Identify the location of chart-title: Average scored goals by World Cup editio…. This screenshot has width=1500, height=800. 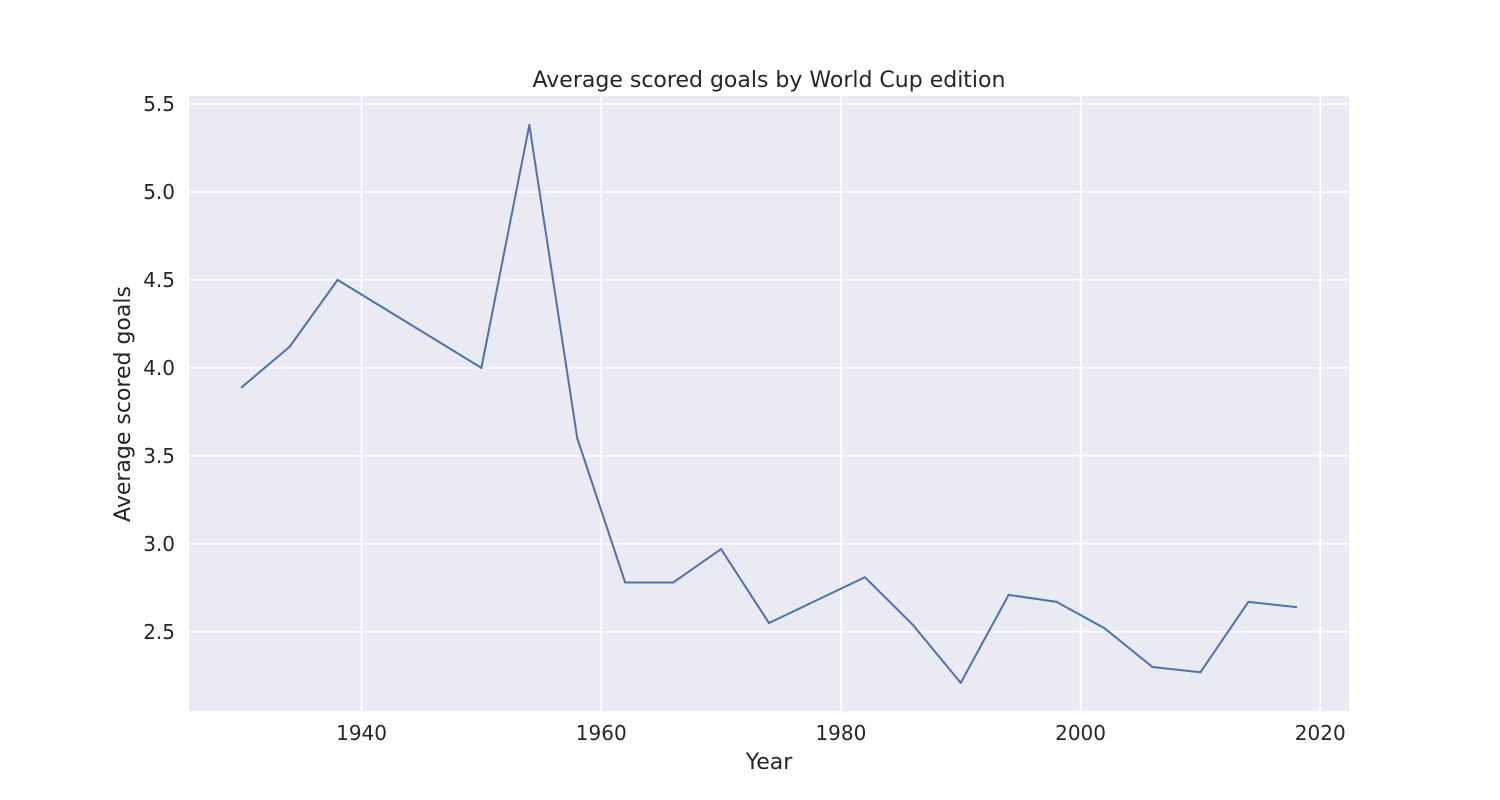
(769, 80).